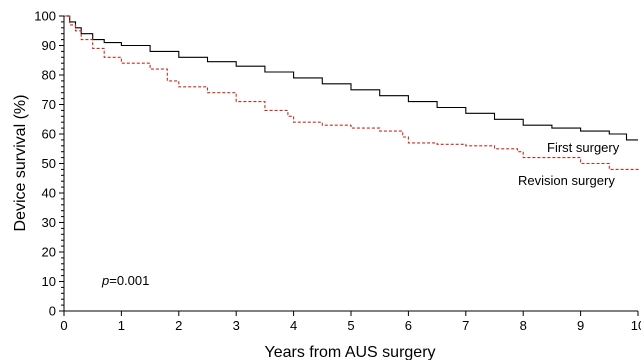 This screenshot has height=360, width=641. Describe the element at coordinates (49, 134) in the screenshot. I see `y-tick-label-60: 60` at that location.